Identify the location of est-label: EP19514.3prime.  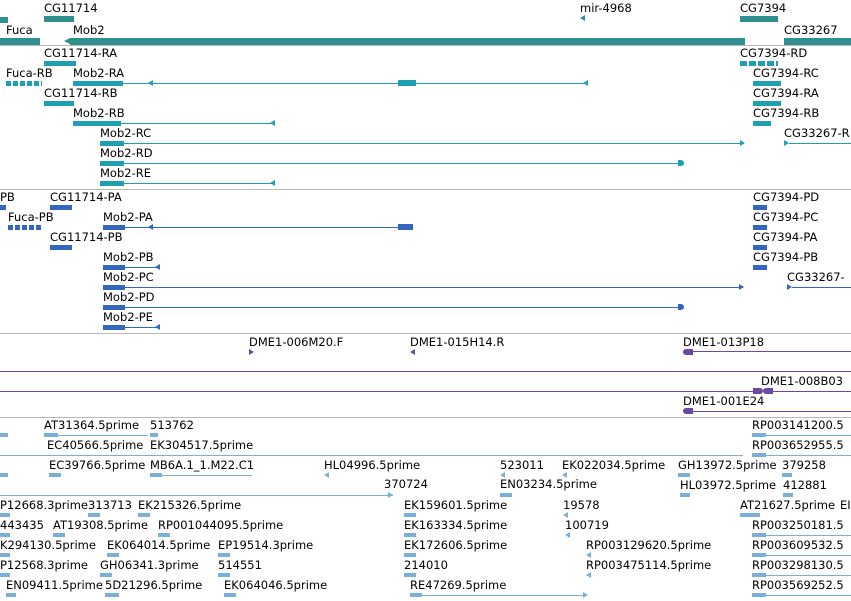
(266, 545).